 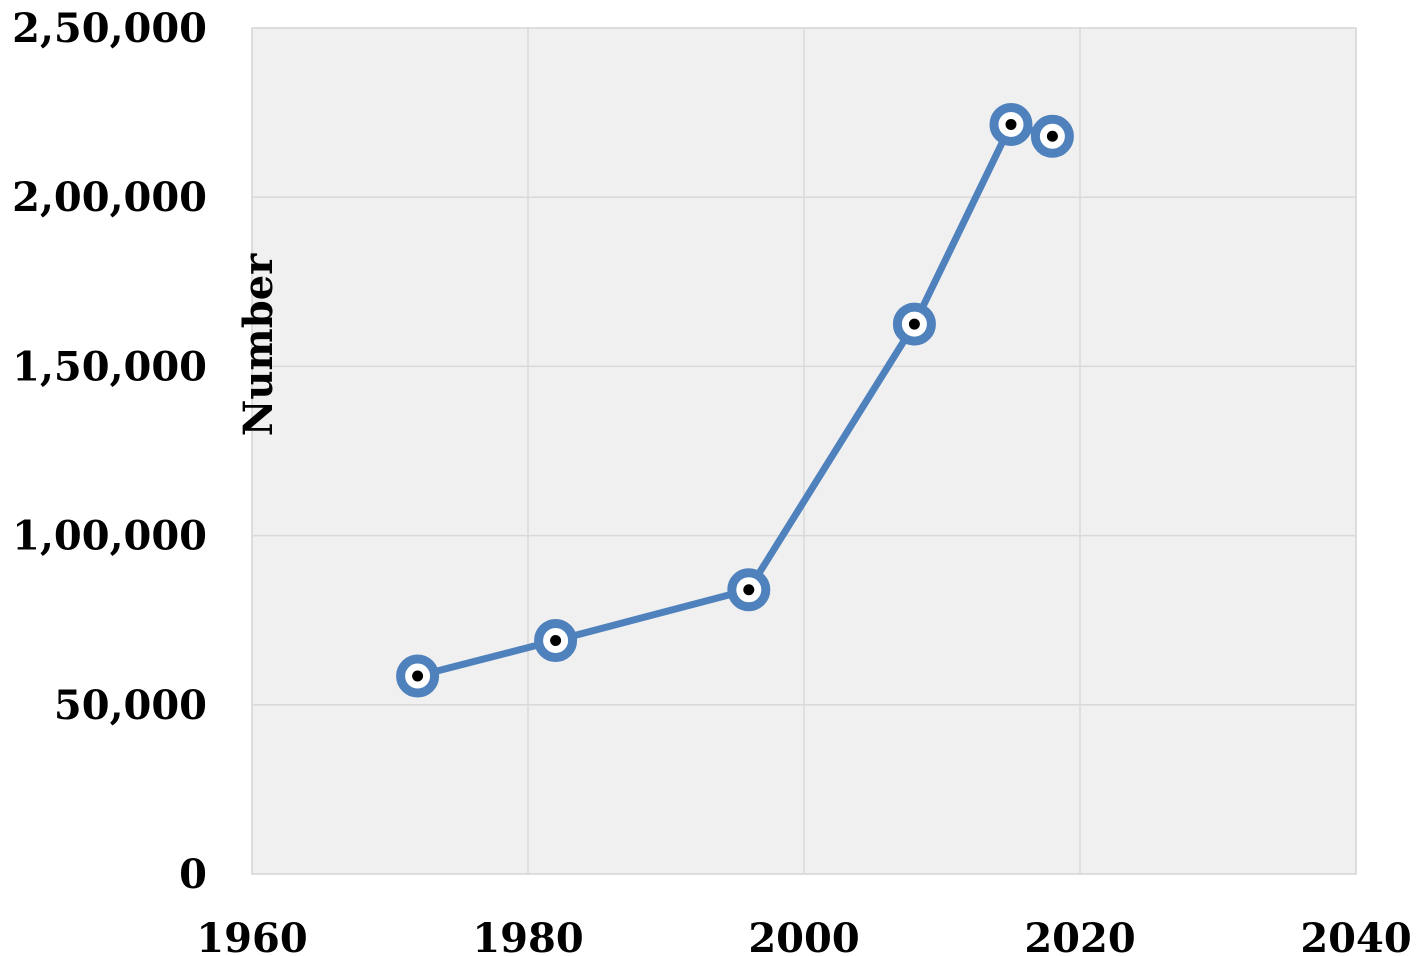 I want to click on x-tick-label: 2040, so click(x=1355, y=935).